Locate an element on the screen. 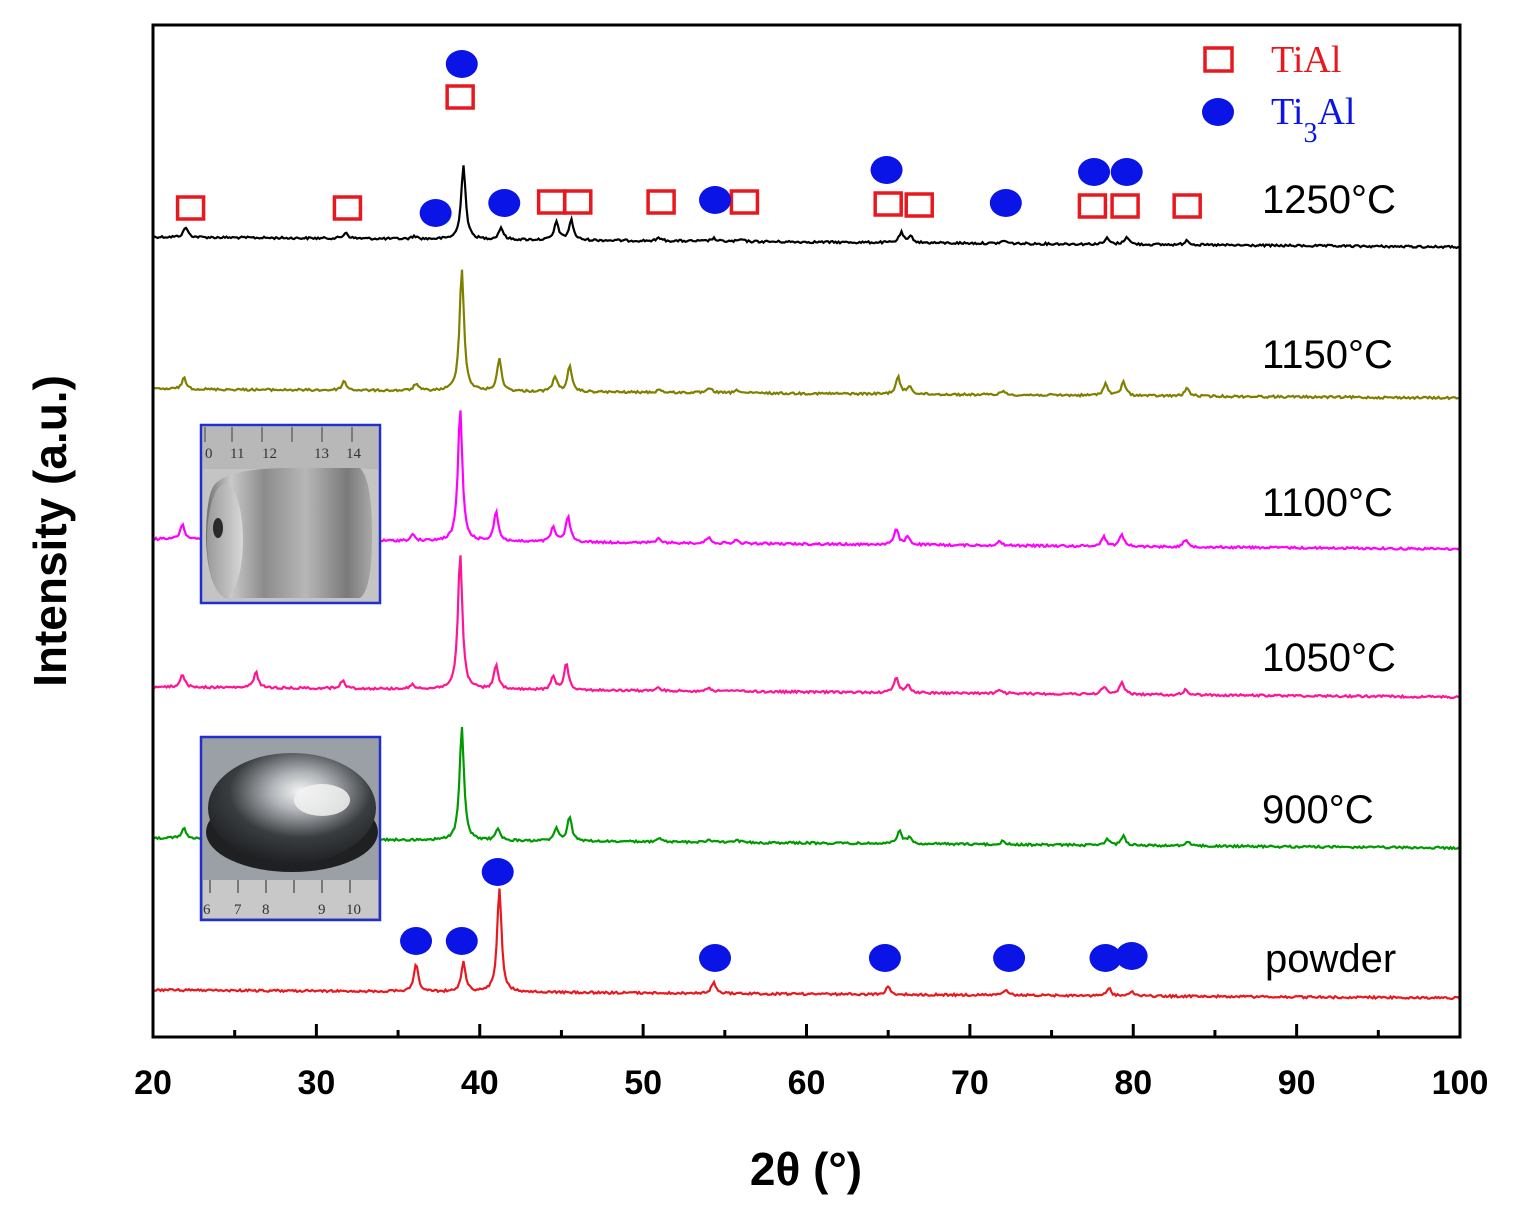 This screenshot has height=1218, width=1519. ruler-label: 10 is located at coordinates (353, 910).